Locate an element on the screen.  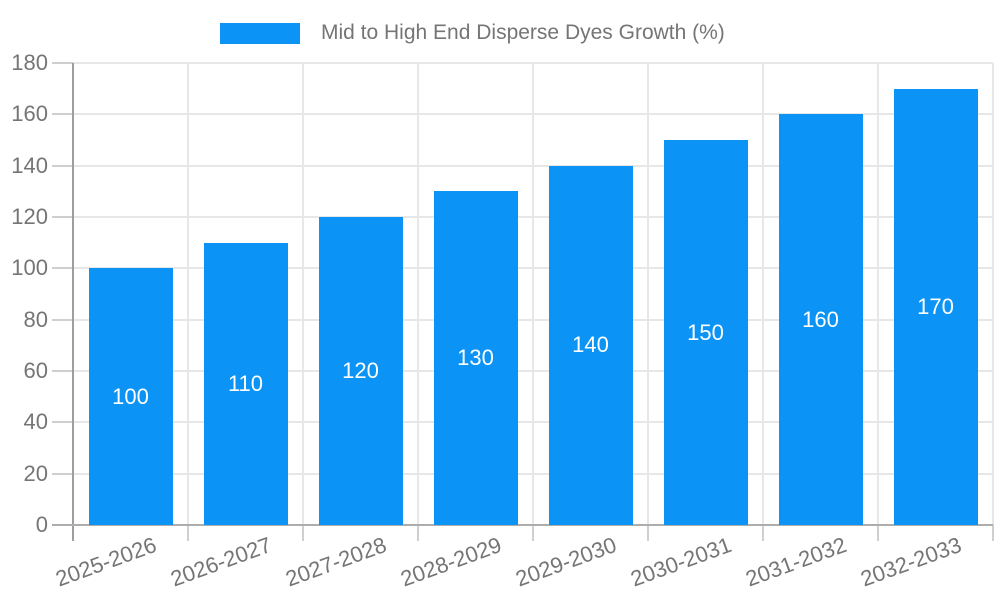
x-tick-label: 2028-2029 is located at coordinates (451, 562).